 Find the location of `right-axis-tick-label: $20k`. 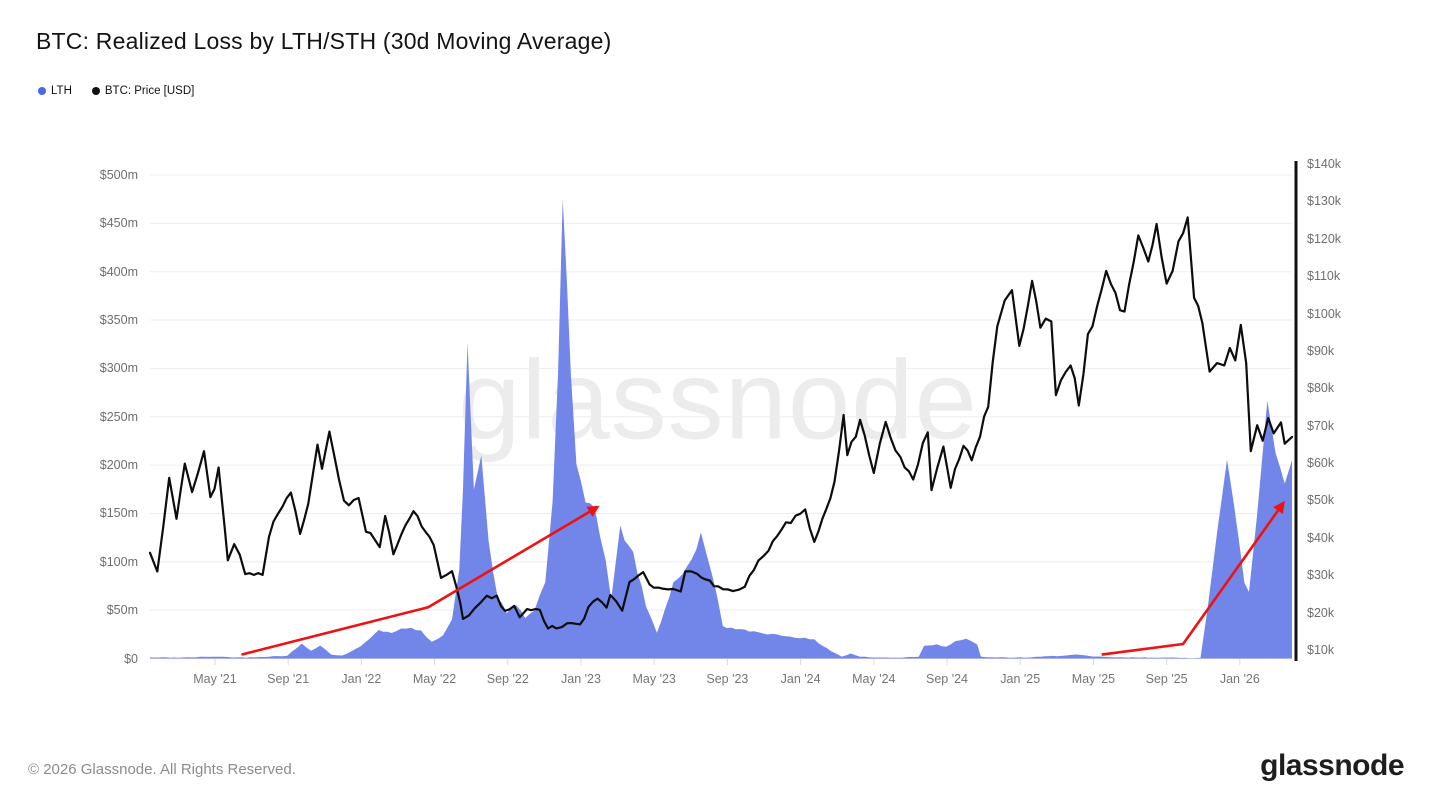

right-axis-tick-label: $20k is located at coordinates (1321, 612).